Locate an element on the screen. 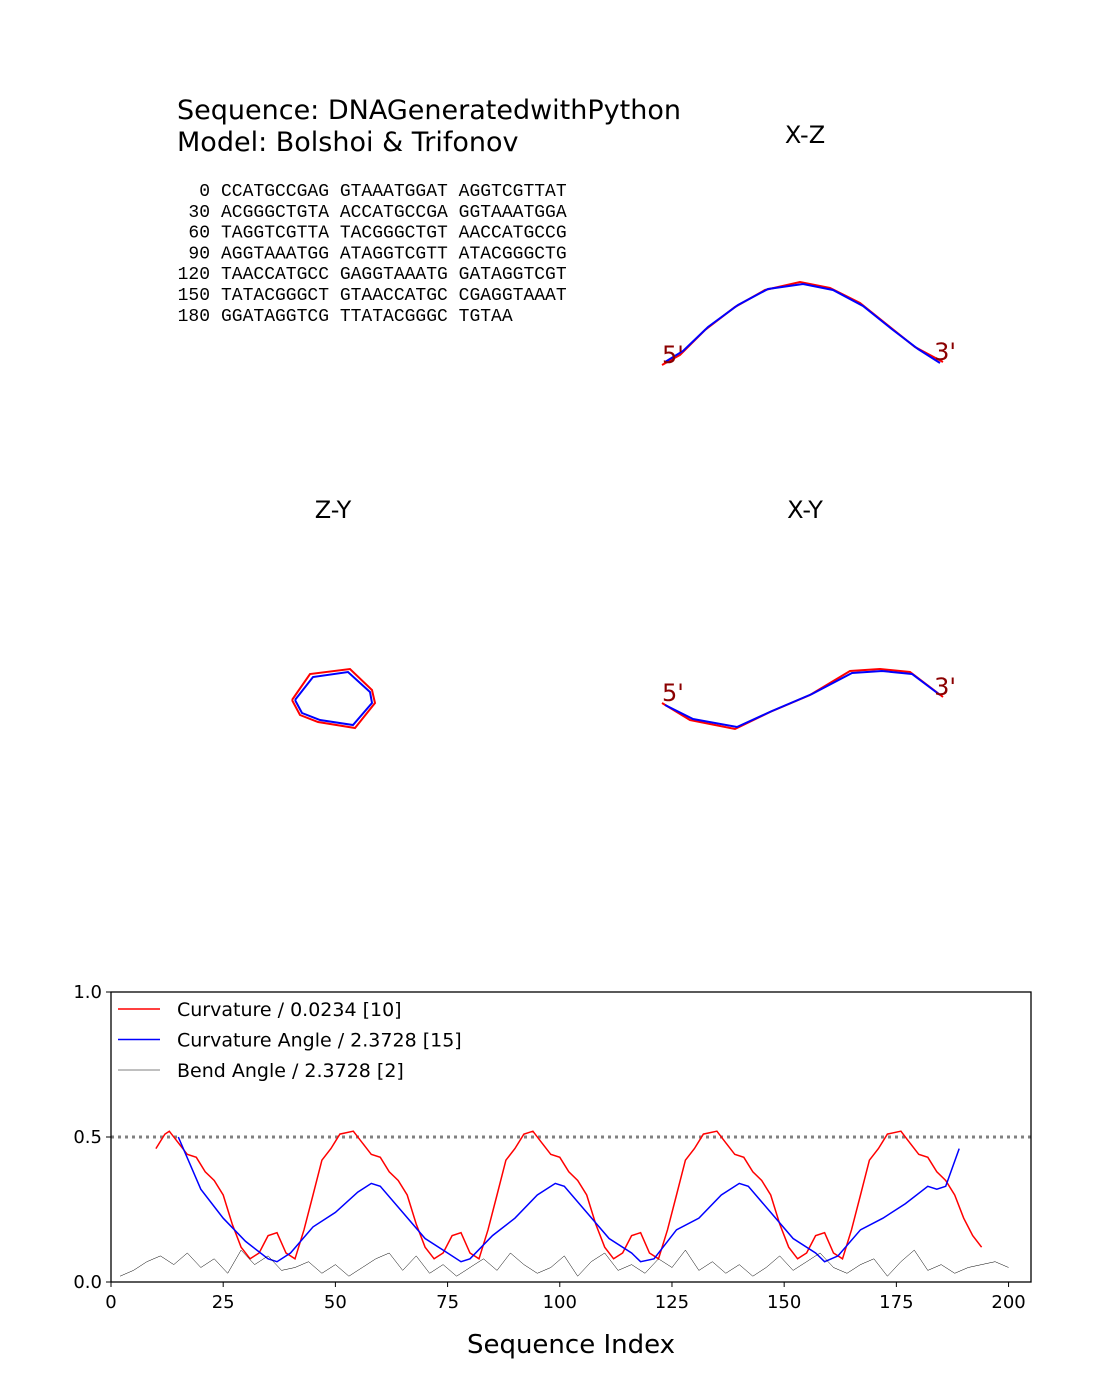  sequence-text: ACGGGCTGTA ACCATGCCGA GGTAAATGGA is located at coordinates (394, 213).